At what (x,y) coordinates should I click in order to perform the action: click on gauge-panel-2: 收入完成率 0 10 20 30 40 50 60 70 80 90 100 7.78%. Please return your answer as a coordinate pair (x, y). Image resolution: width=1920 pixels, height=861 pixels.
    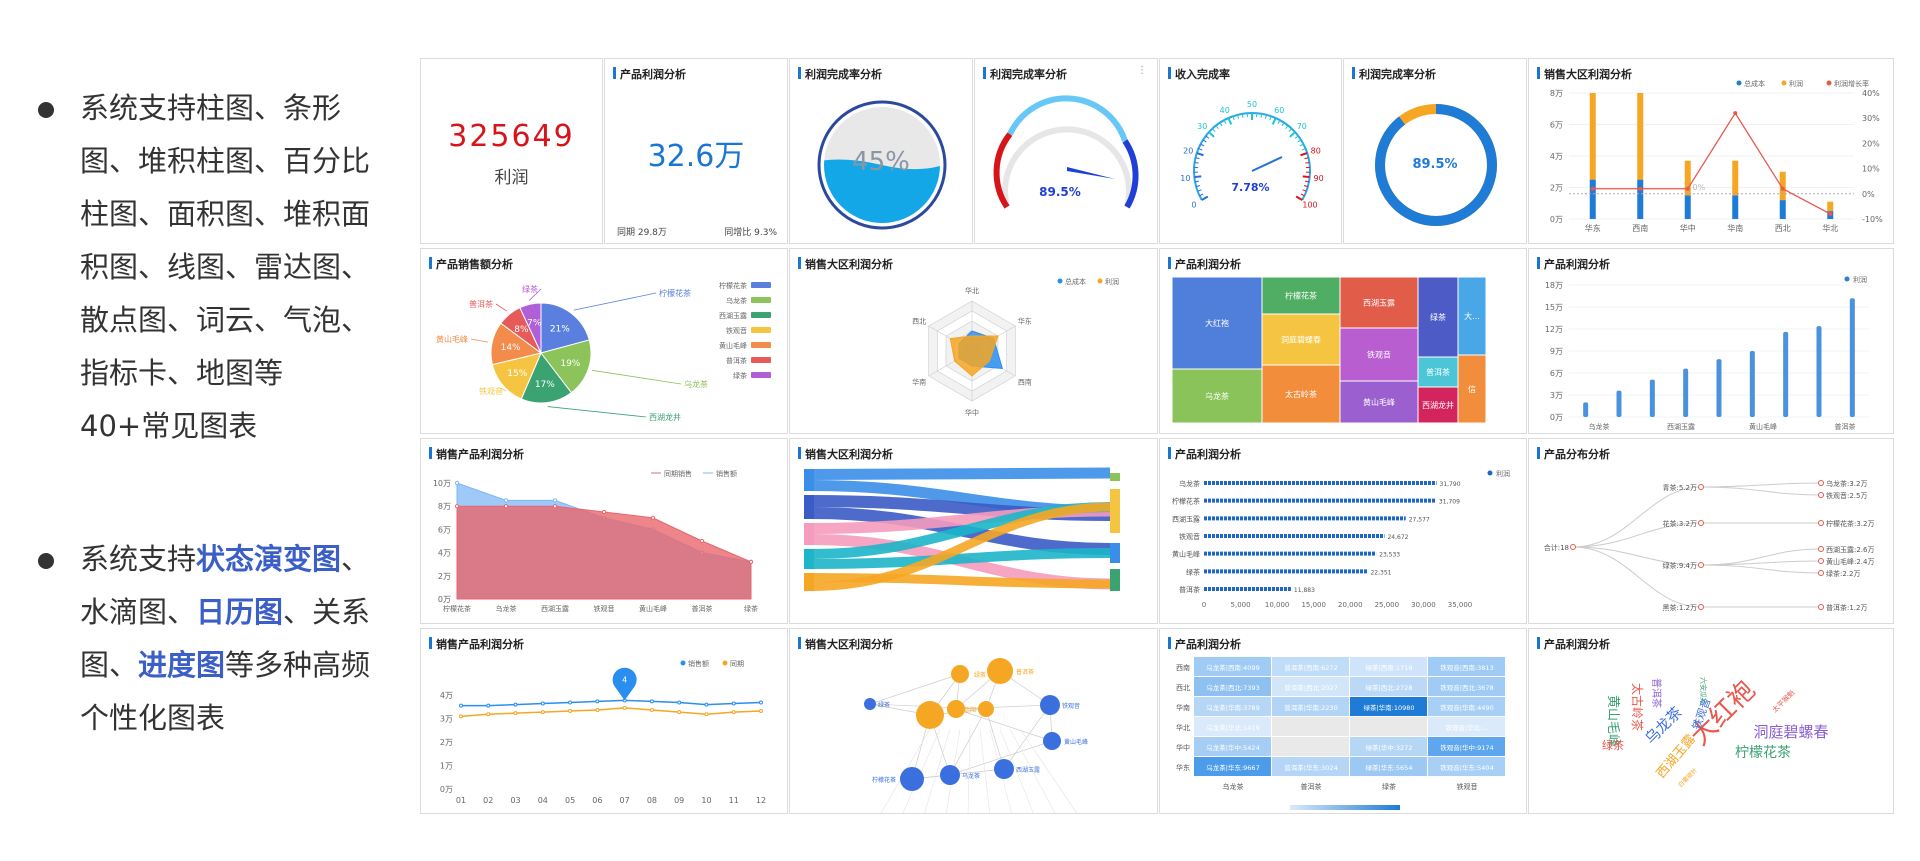
    Looking at the image, I should click on (1250, 151).